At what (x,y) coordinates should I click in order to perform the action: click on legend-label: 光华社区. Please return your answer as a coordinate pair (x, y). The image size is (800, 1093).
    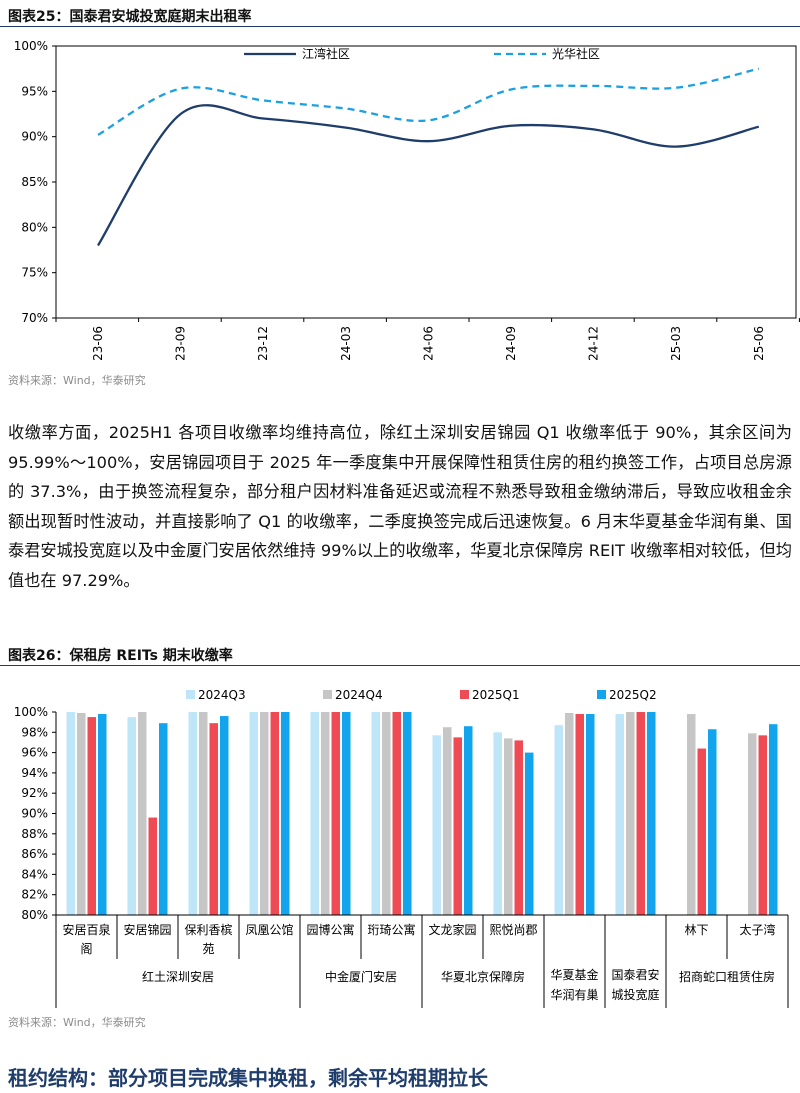
    Looking at the image, I should click on (576, 53).